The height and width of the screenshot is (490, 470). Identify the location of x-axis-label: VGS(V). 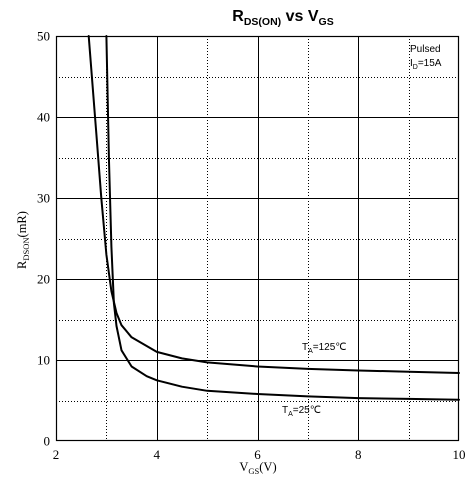
(257, 468).